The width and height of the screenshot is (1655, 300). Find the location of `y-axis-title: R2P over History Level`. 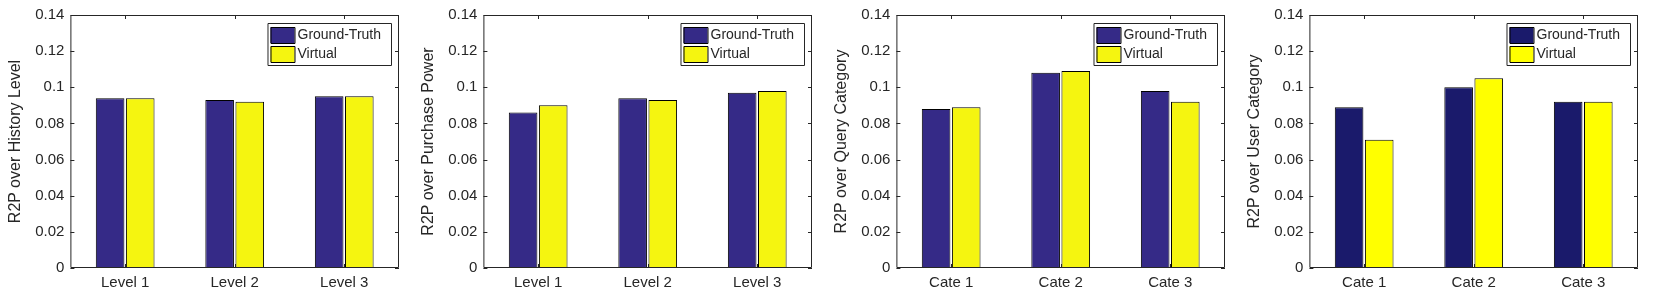

y-axis-title: R2P over History Level is located at coordinates (15, 141).